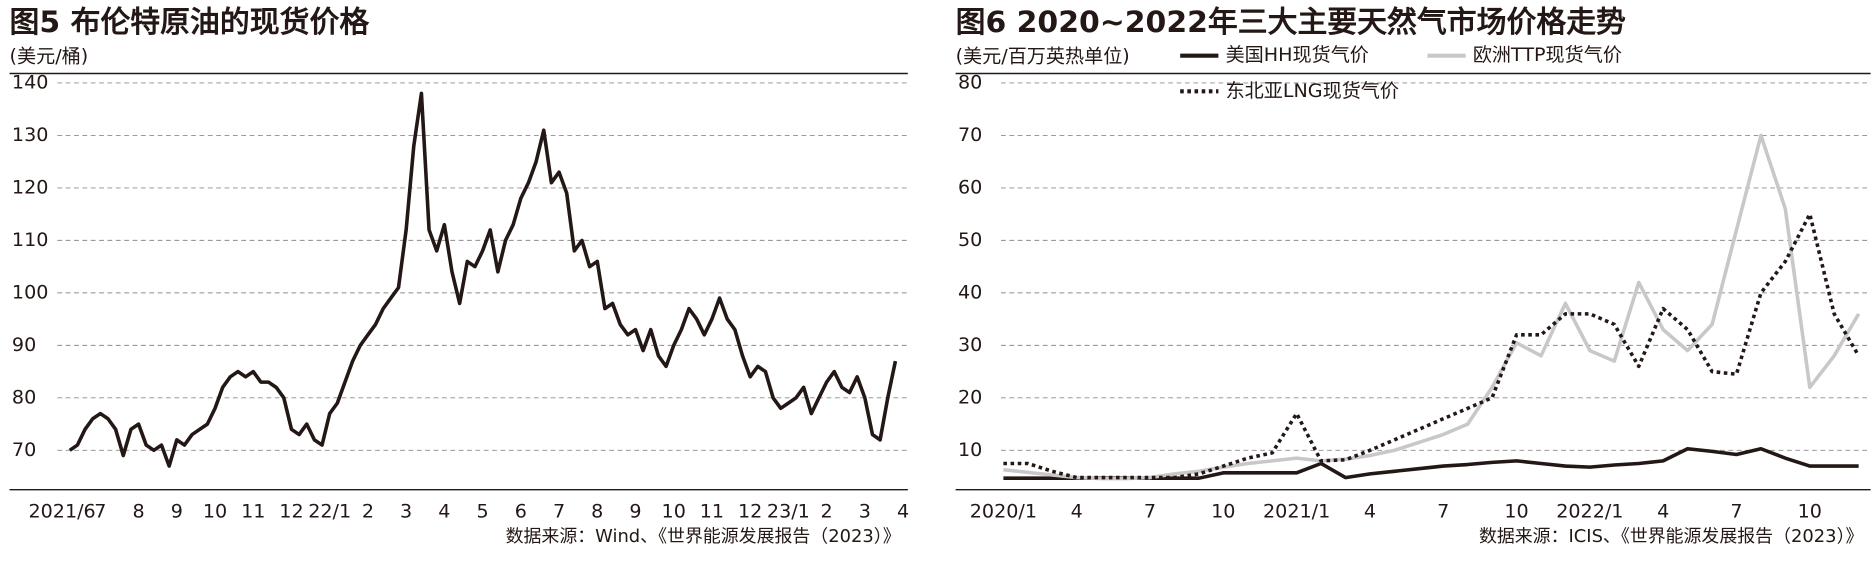 Image resolution: width=1873 pixels, height=562 pixels. What do you see at coordinates (521, 512) in the screenshot?
I see `x-tick-label: 6` at bounding box center [521, 512].